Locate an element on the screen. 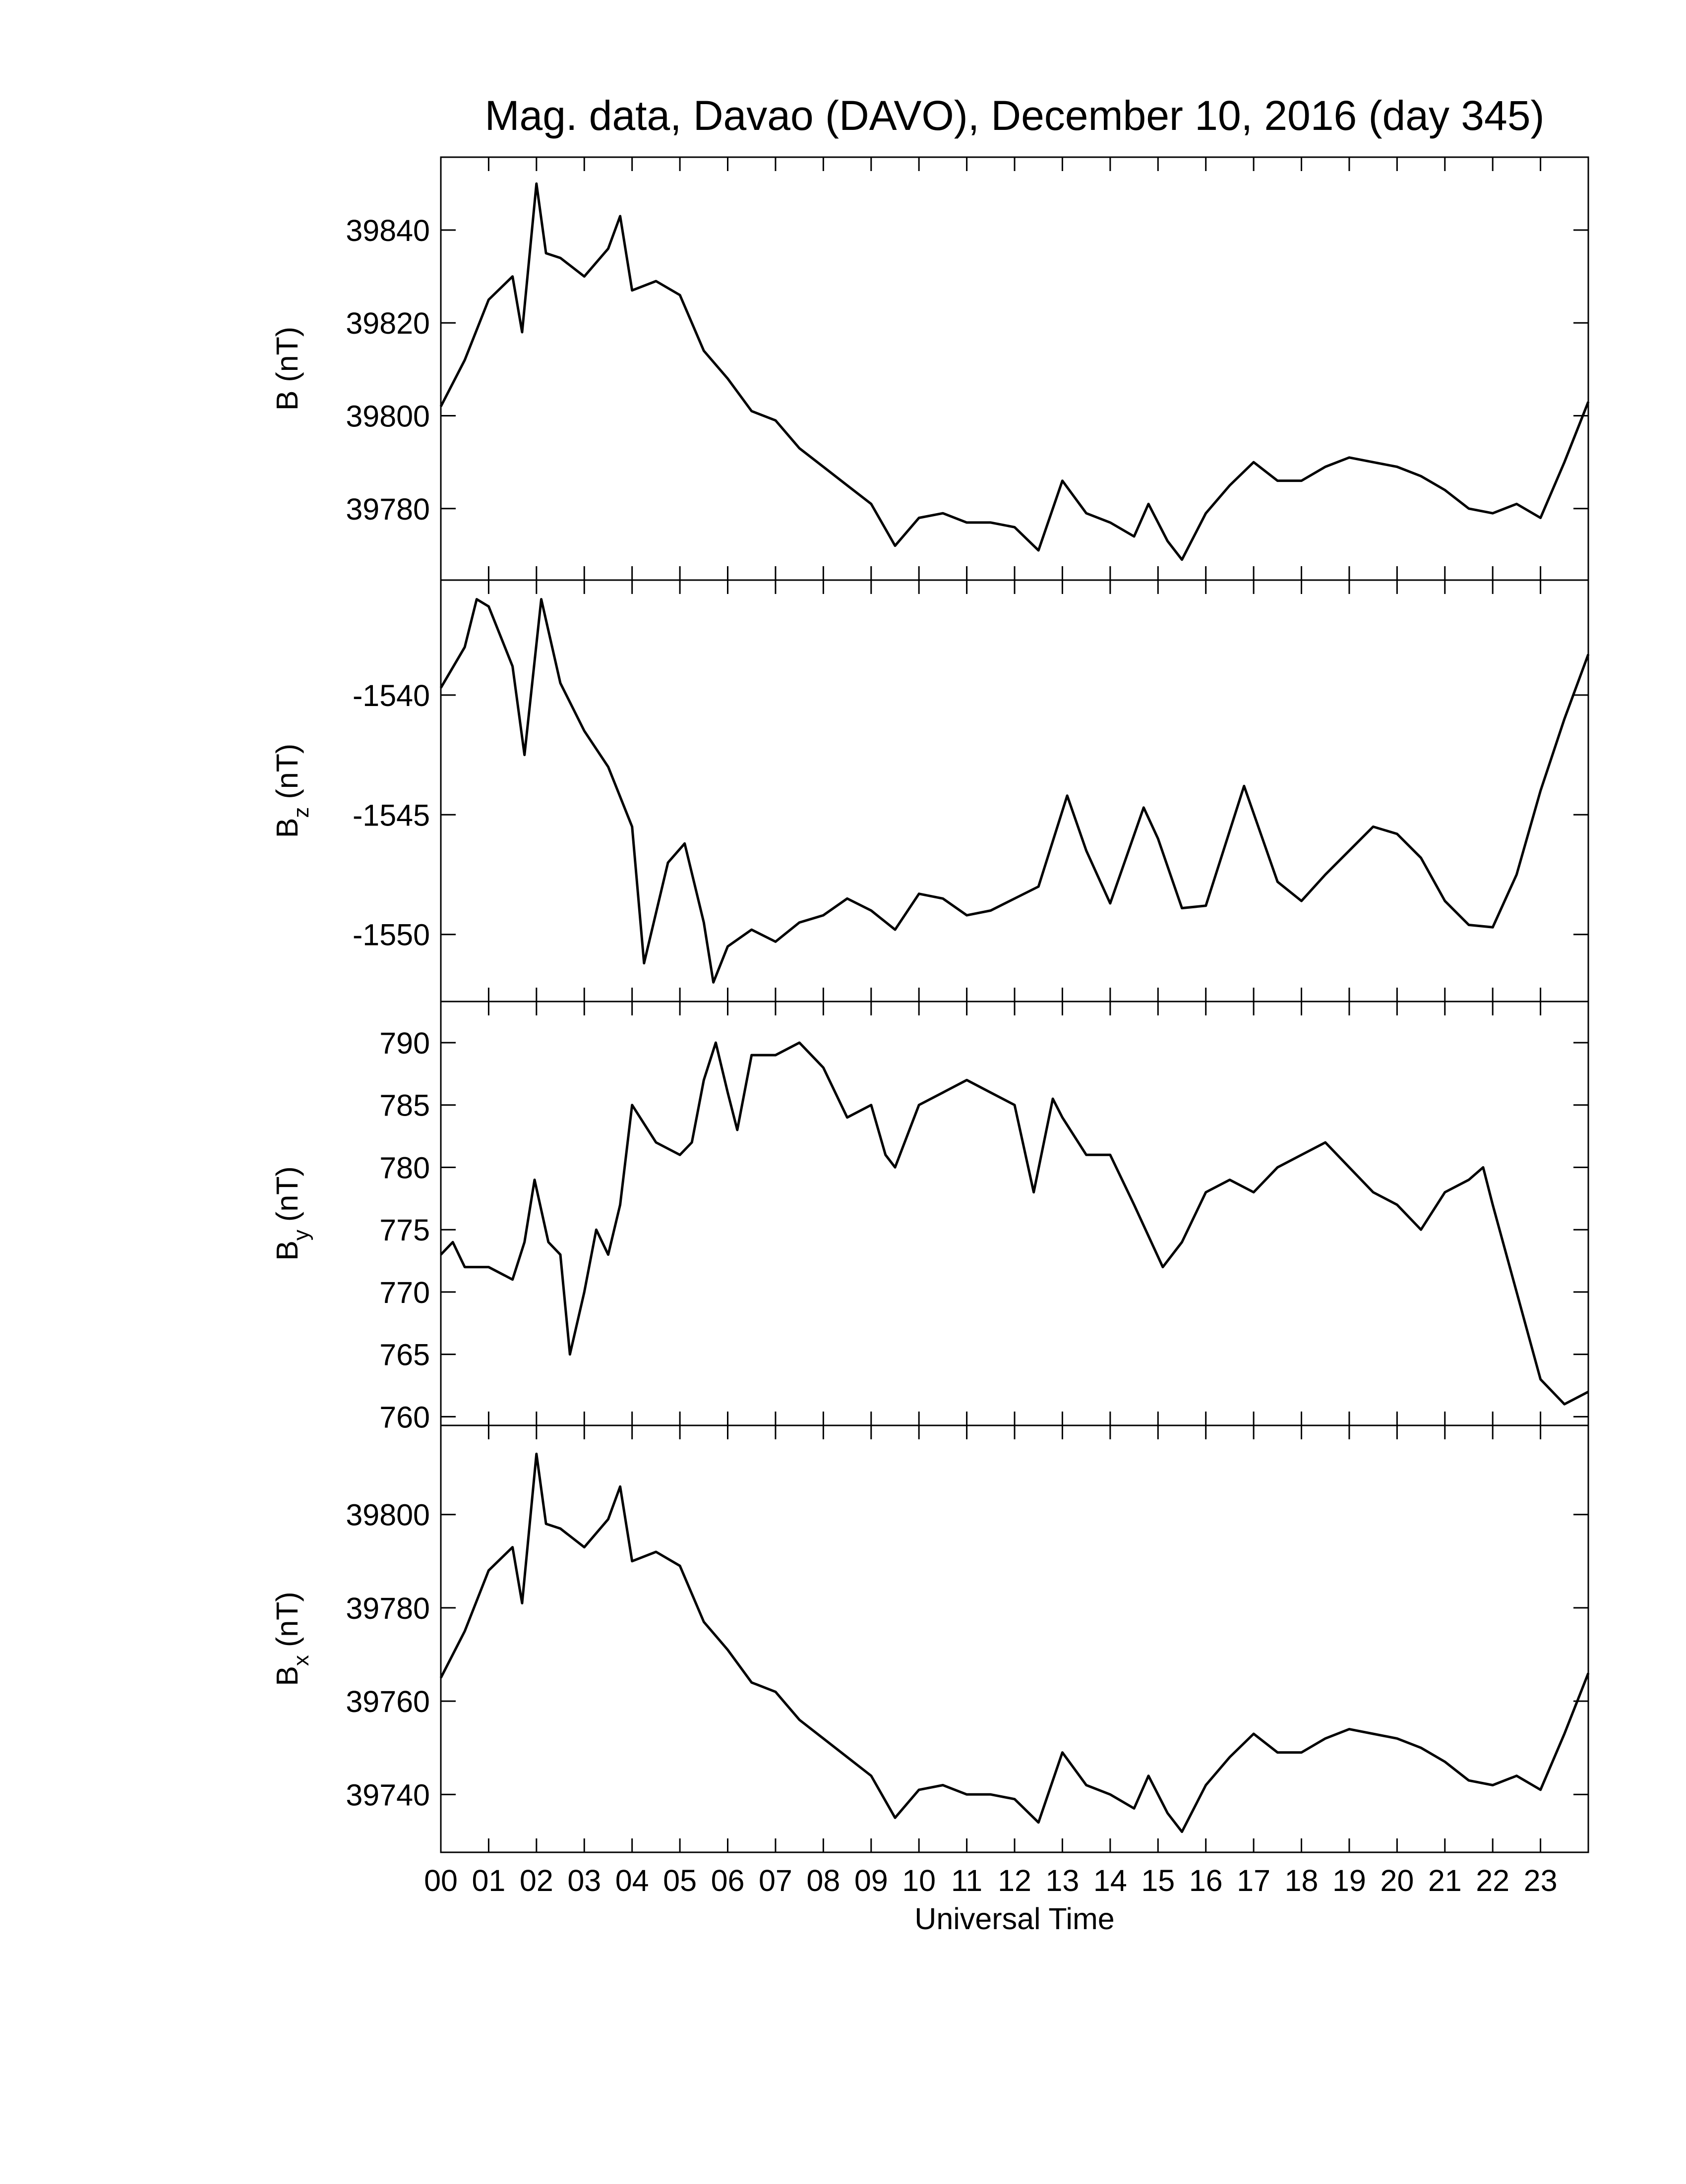  x-tick-label: 16 is located at coordinates (1206, 1880).